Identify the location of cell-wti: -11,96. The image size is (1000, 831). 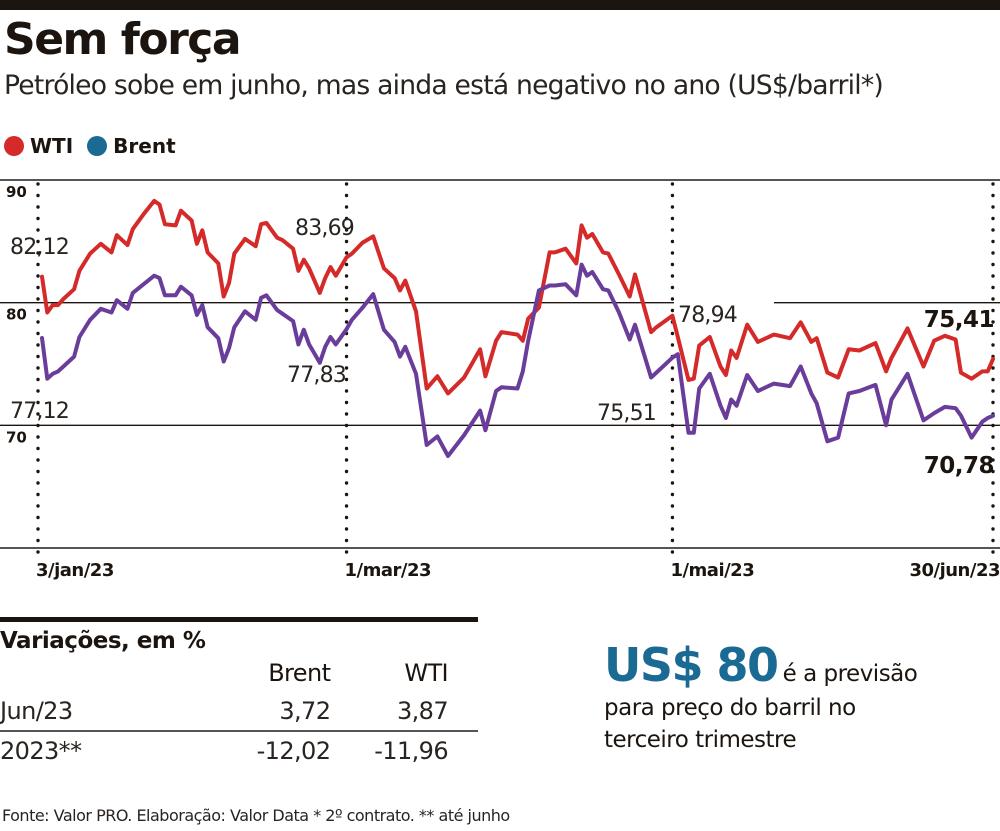
(411, 751).